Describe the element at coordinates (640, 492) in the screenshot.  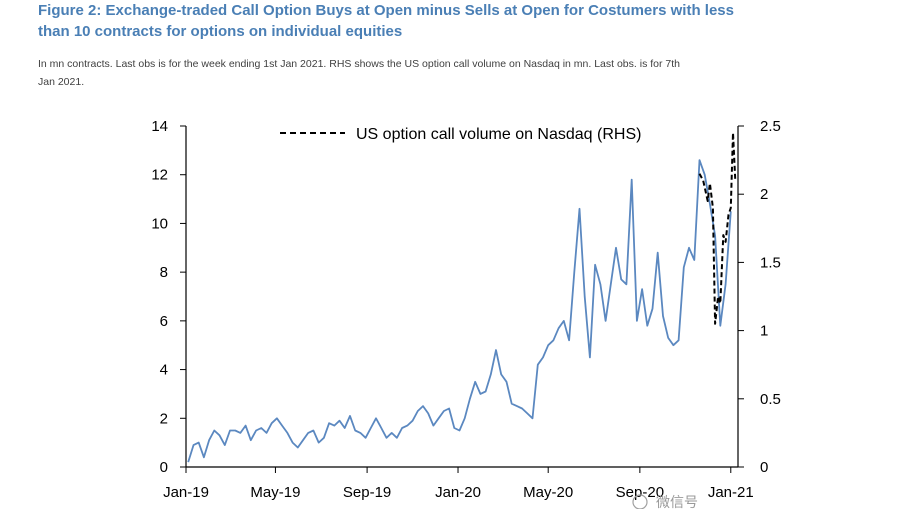
I see `x-tick-label: Sep-20` at that location.